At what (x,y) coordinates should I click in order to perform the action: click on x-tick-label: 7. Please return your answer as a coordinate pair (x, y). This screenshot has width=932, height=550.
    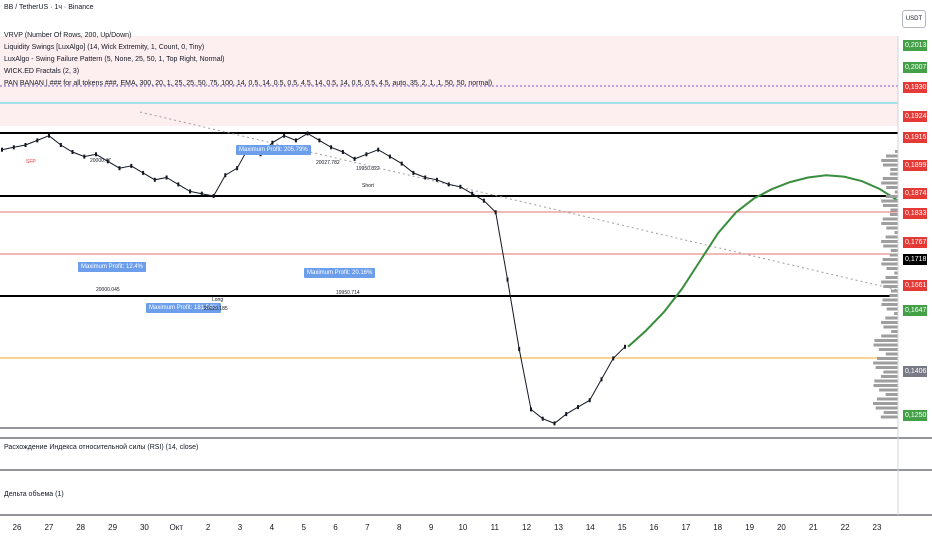
    Looking at the image, I should click on (367, 527).